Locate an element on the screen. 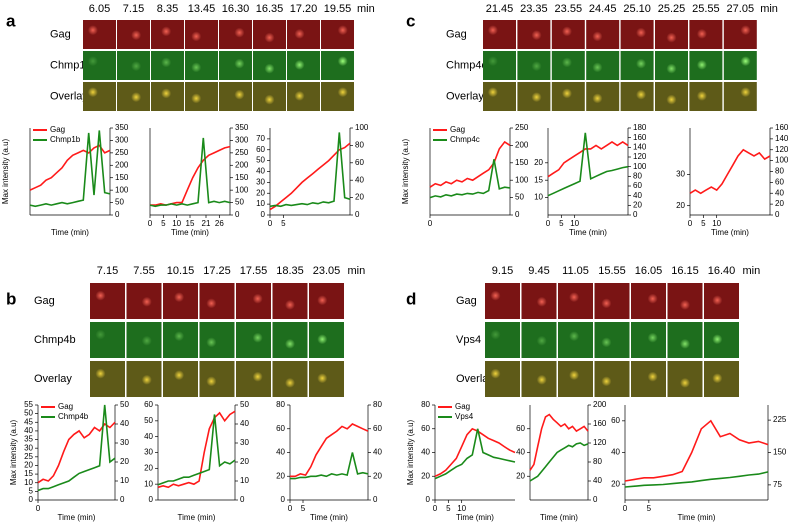  time-label: 7.15 is located at coordinates (107, 271).